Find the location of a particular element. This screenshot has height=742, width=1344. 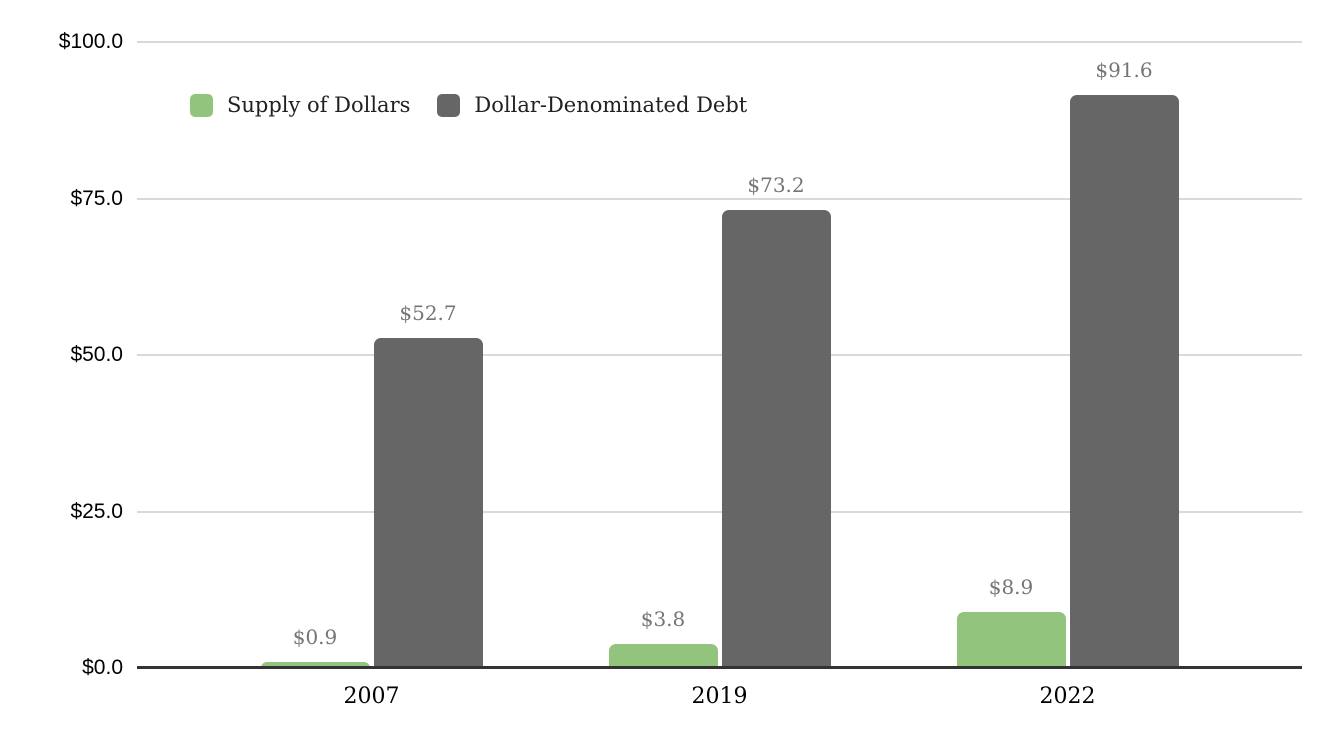

legend-item-dollar-denominated-debt: Dollar-Denominated Debt is located at coordinates (592, 105).